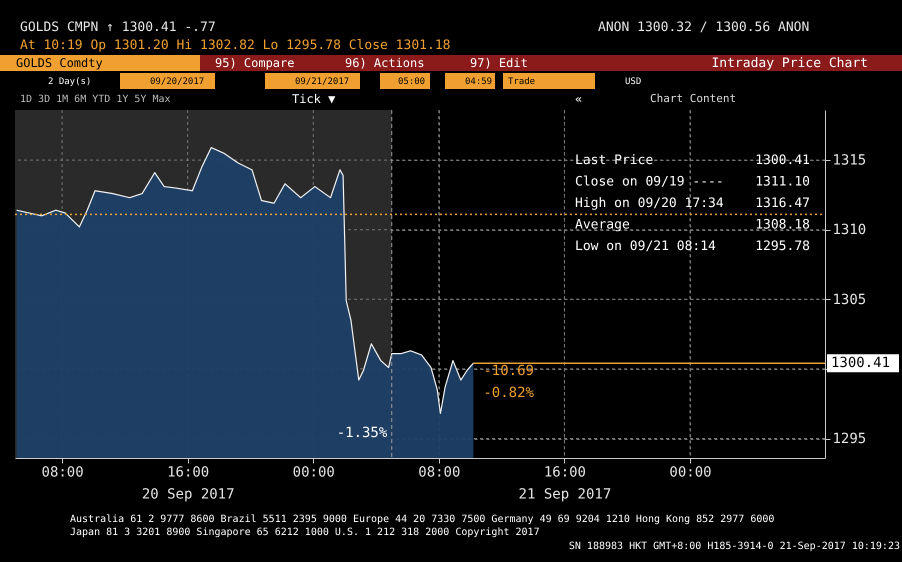  What do you see at coordinates (849, 230) in the screenshot?
I see `y-tick-label: 1310` at bounding box center [849, 230].